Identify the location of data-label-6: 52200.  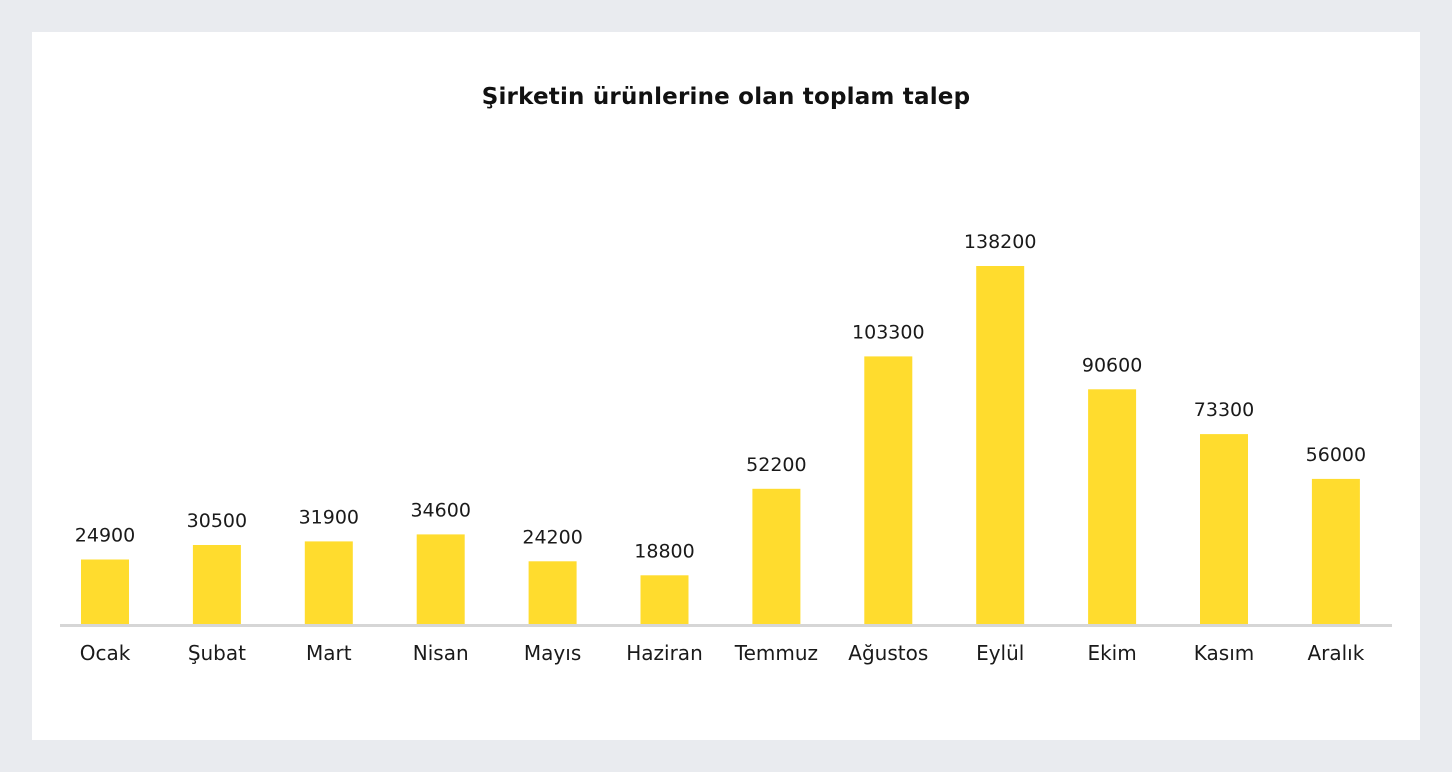
(776, 465).